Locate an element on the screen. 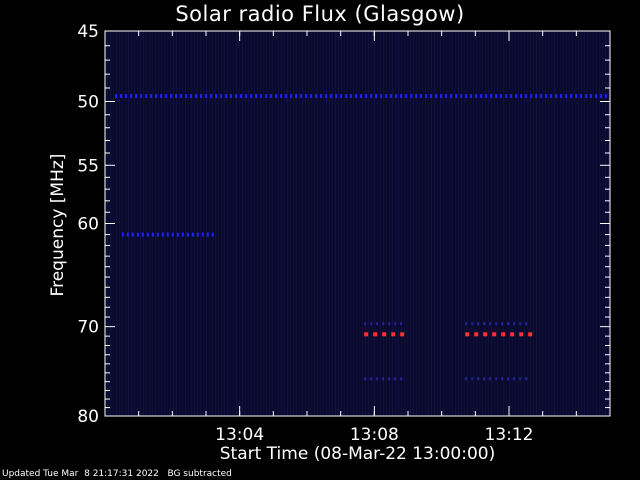  x-tick-label: 13:04 is located at coordinates (239, 435).